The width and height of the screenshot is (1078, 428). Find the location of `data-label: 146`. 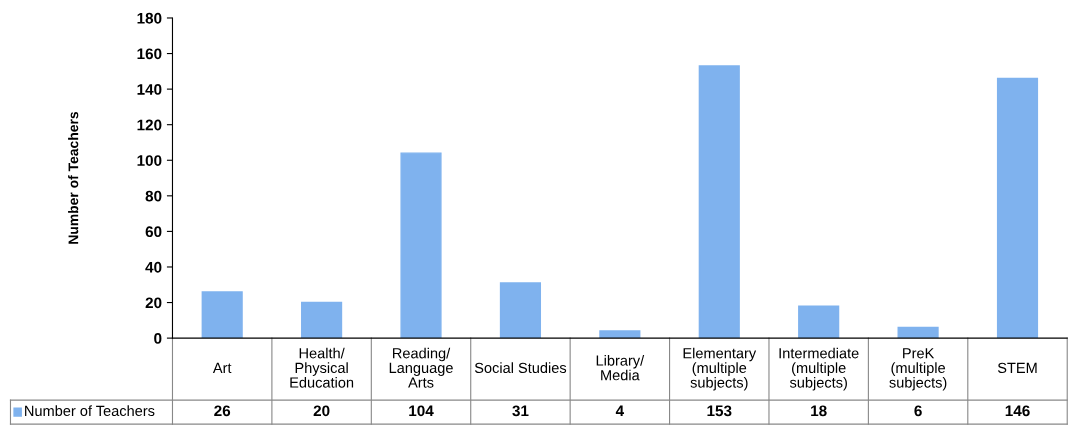

data-label: 146 is located at coordinates (1017, 411).